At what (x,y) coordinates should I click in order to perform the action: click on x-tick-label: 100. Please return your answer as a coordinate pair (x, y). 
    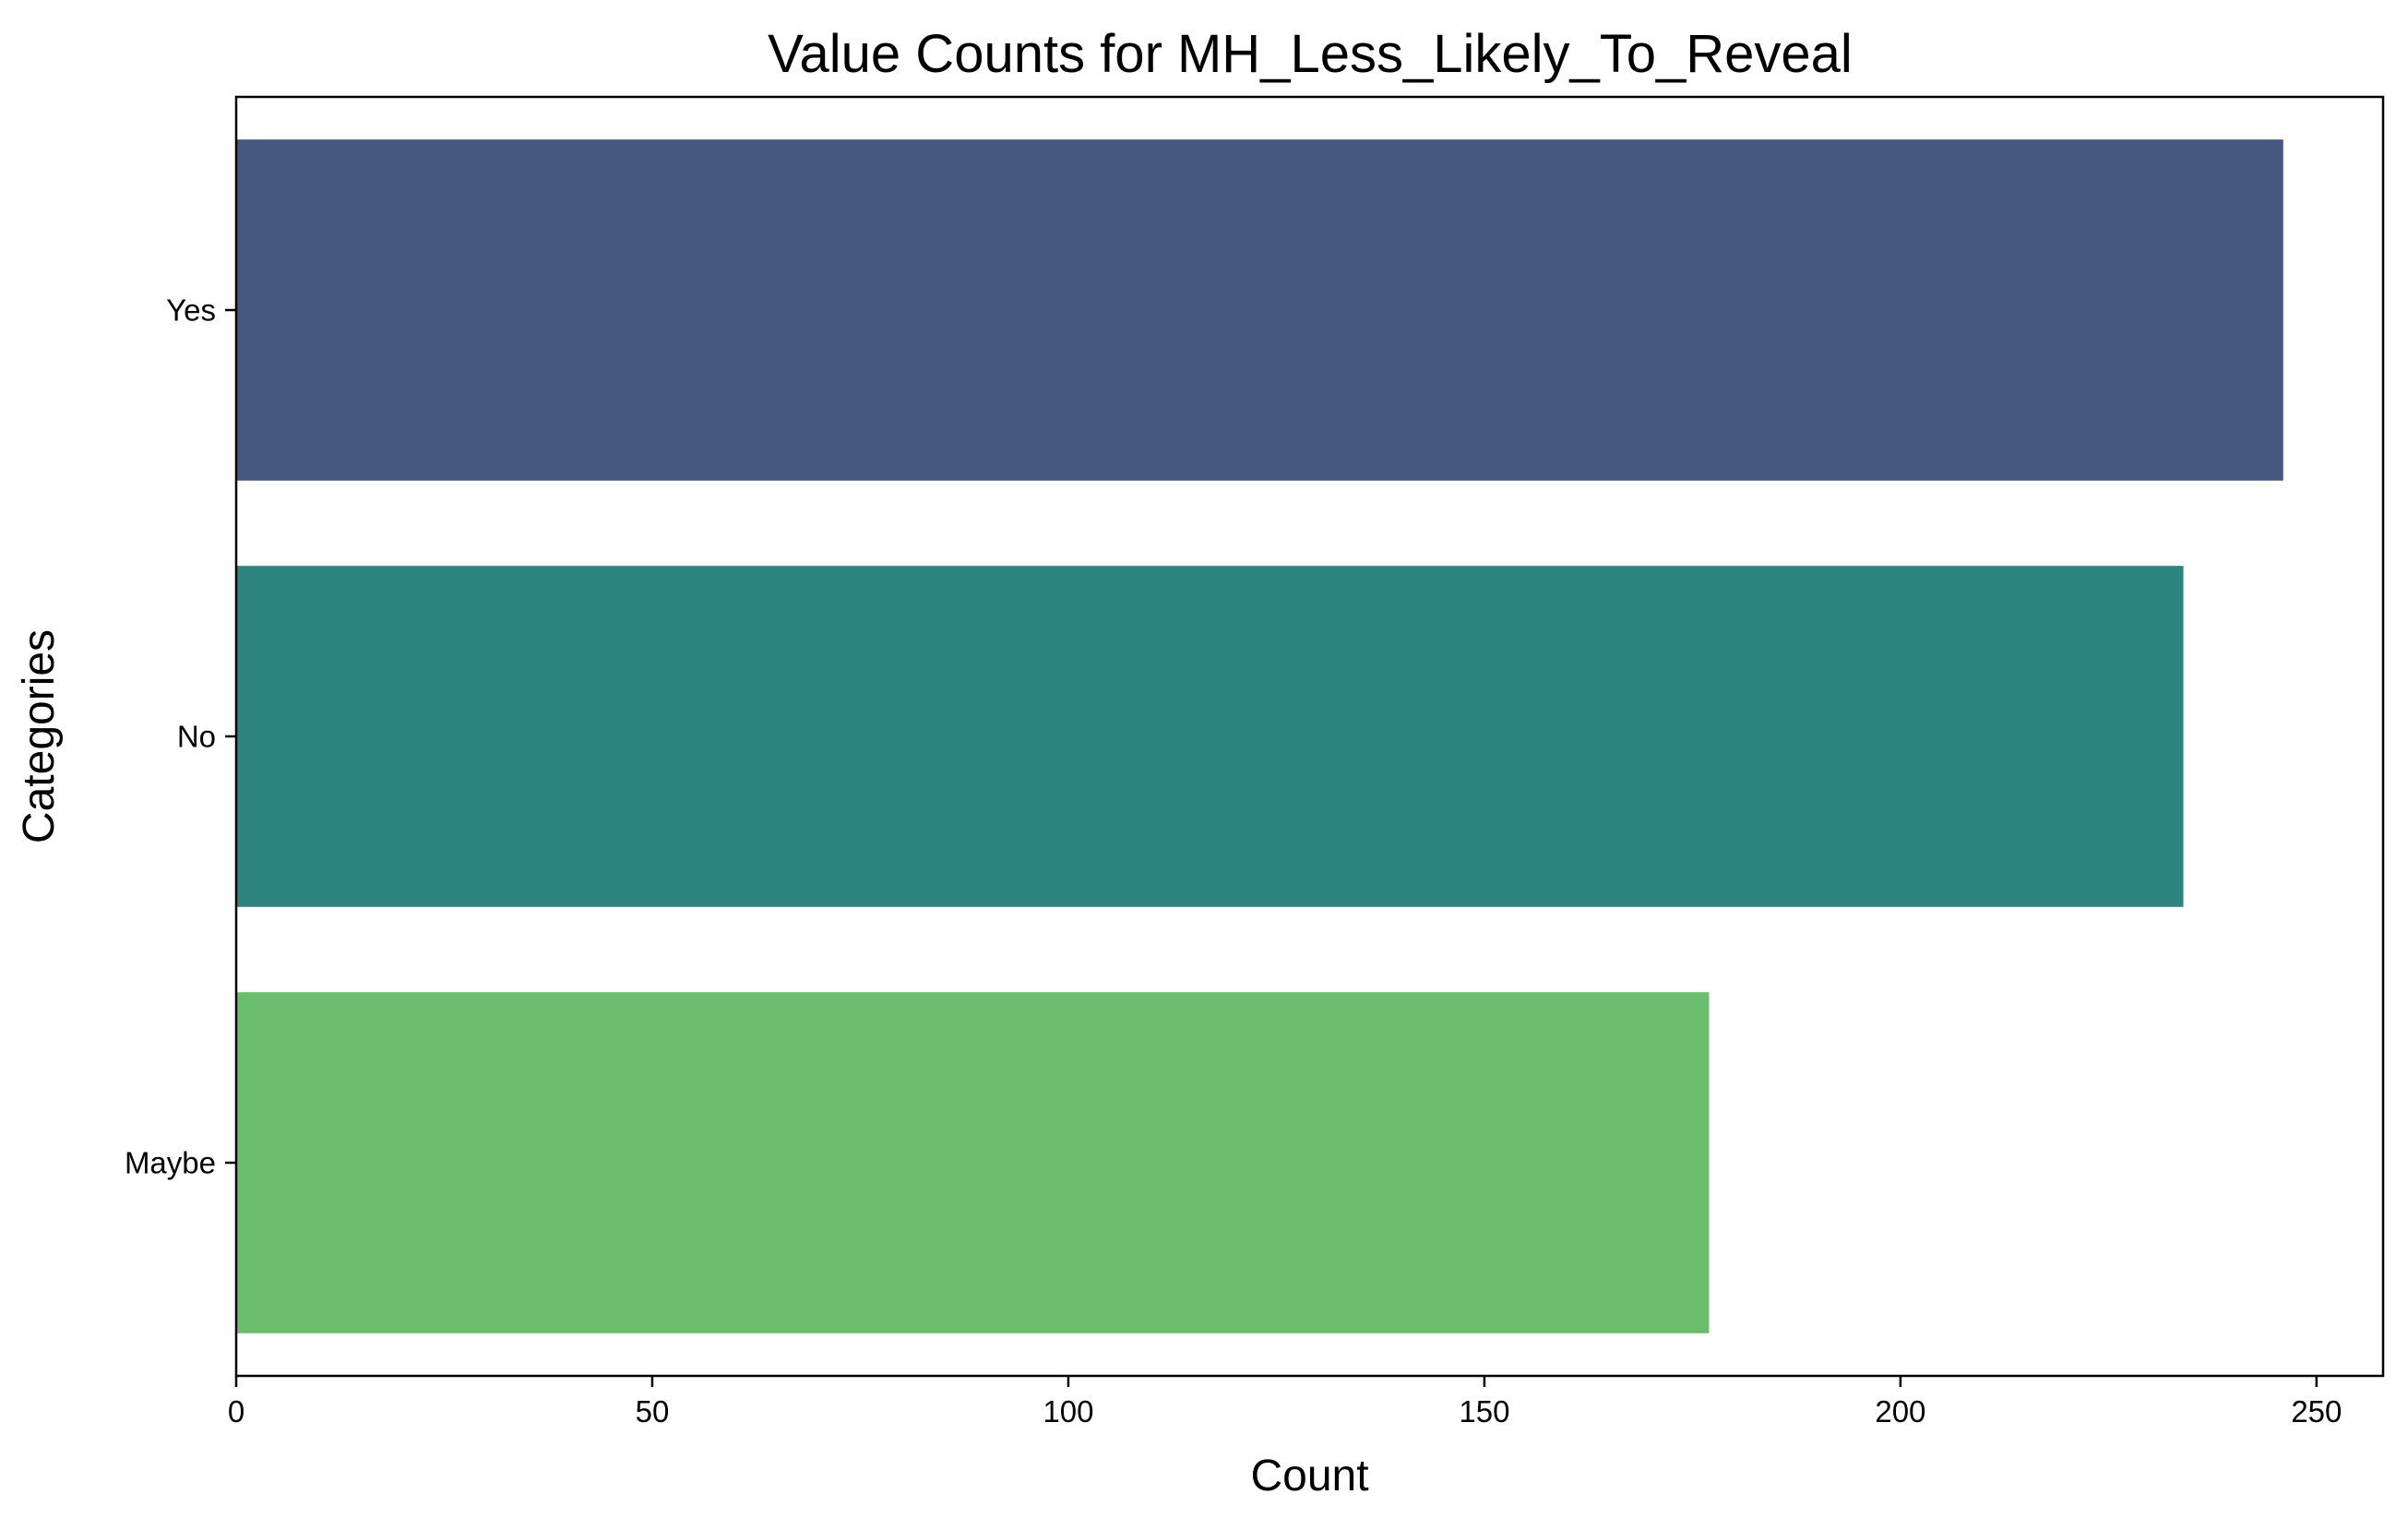
    Looking at the image, I should click on (1068, 1411).